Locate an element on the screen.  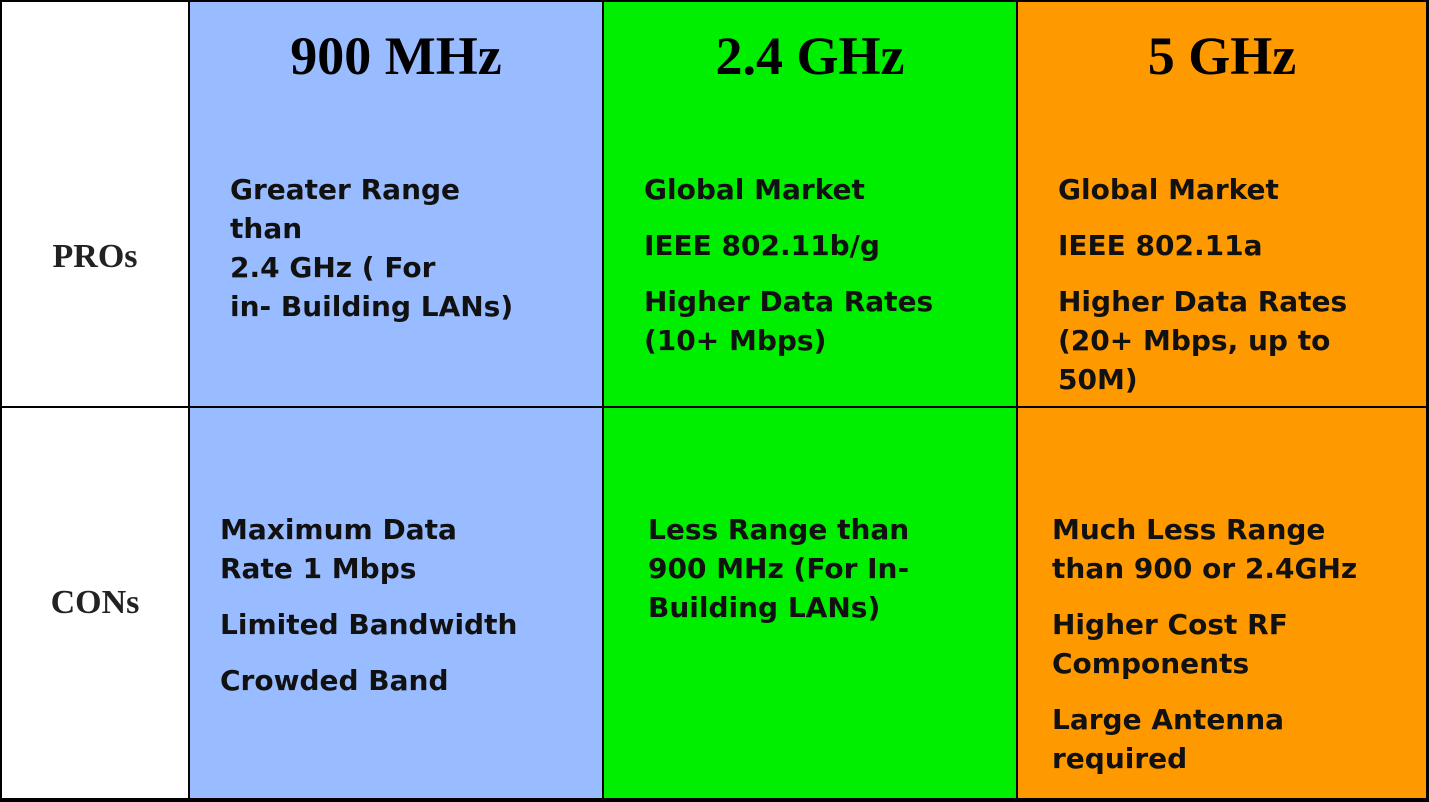
cell-item: Higher Data Rates (20+ Mbps, up to 50M) is located at coordinates (1242, 340).